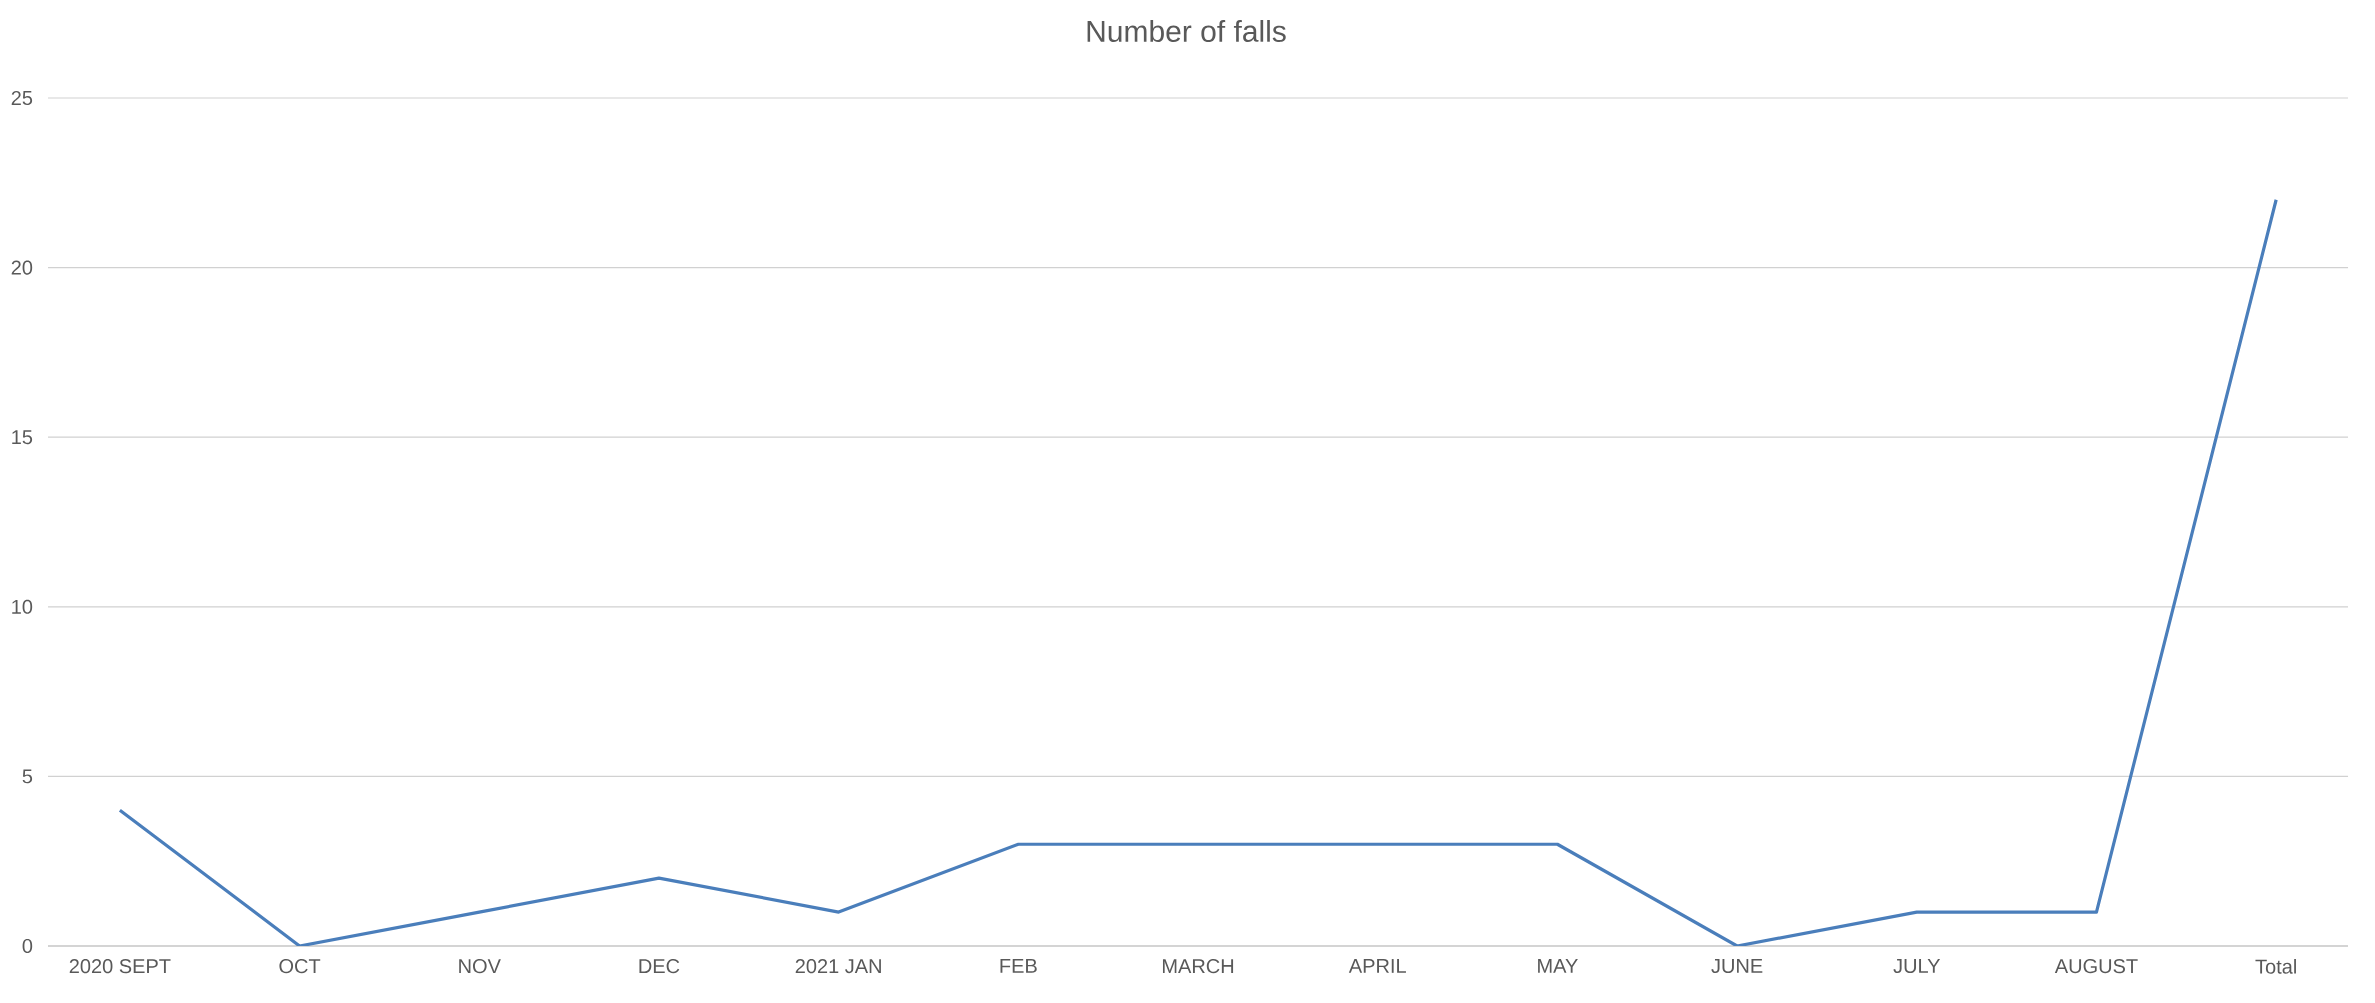  What do you see at coordinates (22, 606) in the screenshot?
I see `y-tick-label: 10` at bounding box center [22, 606].